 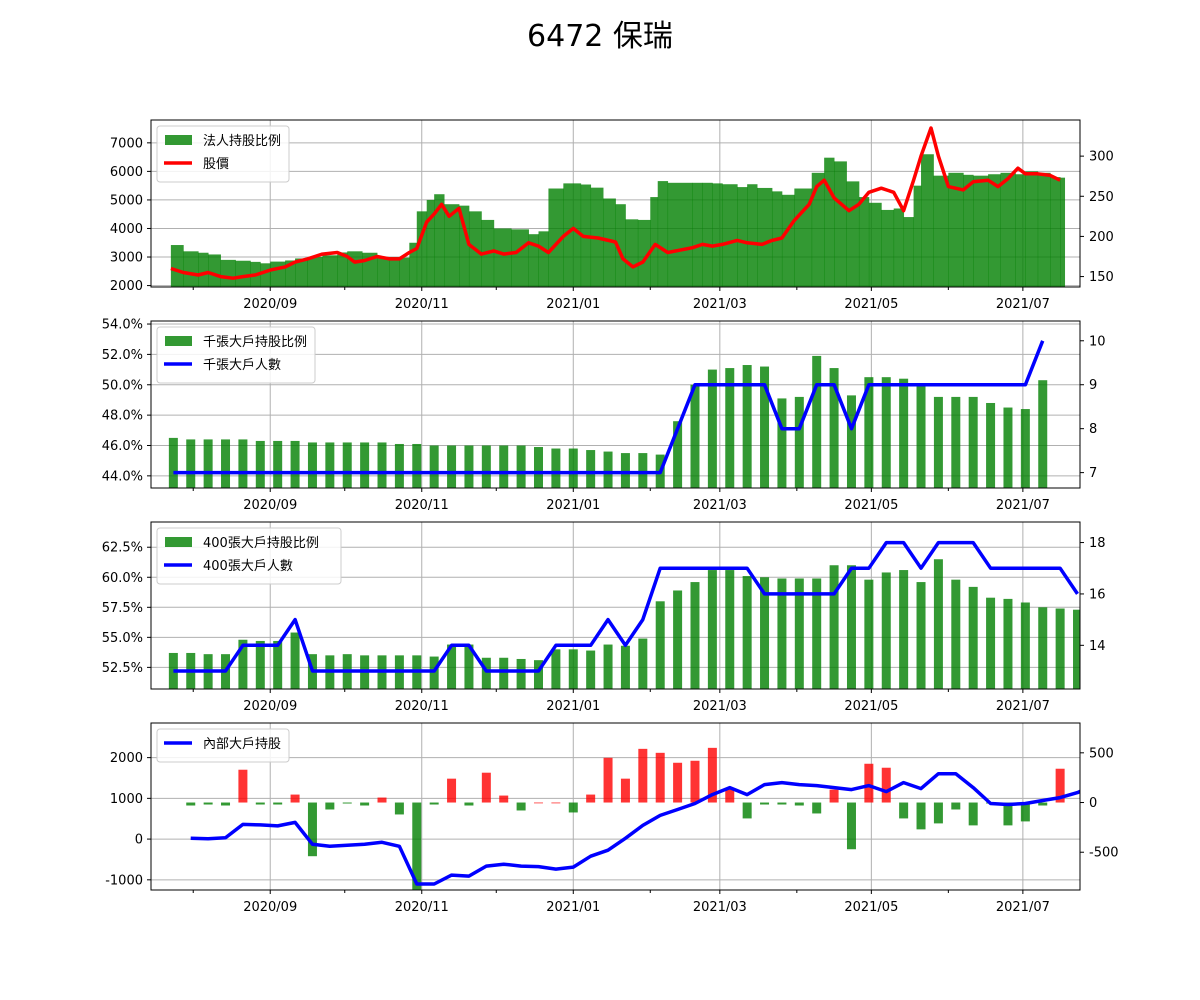 What do you see at coordinates (122, 578) in the screenshot?
I see `y-left-tick-label: 60.0%` at bounding box center [122, 578].